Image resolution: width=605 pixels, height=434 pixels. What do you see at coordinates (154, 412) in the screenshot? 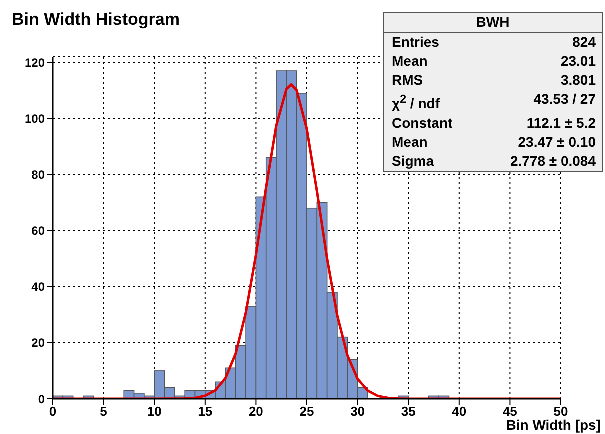
I see `x-tick-label: 10` at bounding box center [154, 412].